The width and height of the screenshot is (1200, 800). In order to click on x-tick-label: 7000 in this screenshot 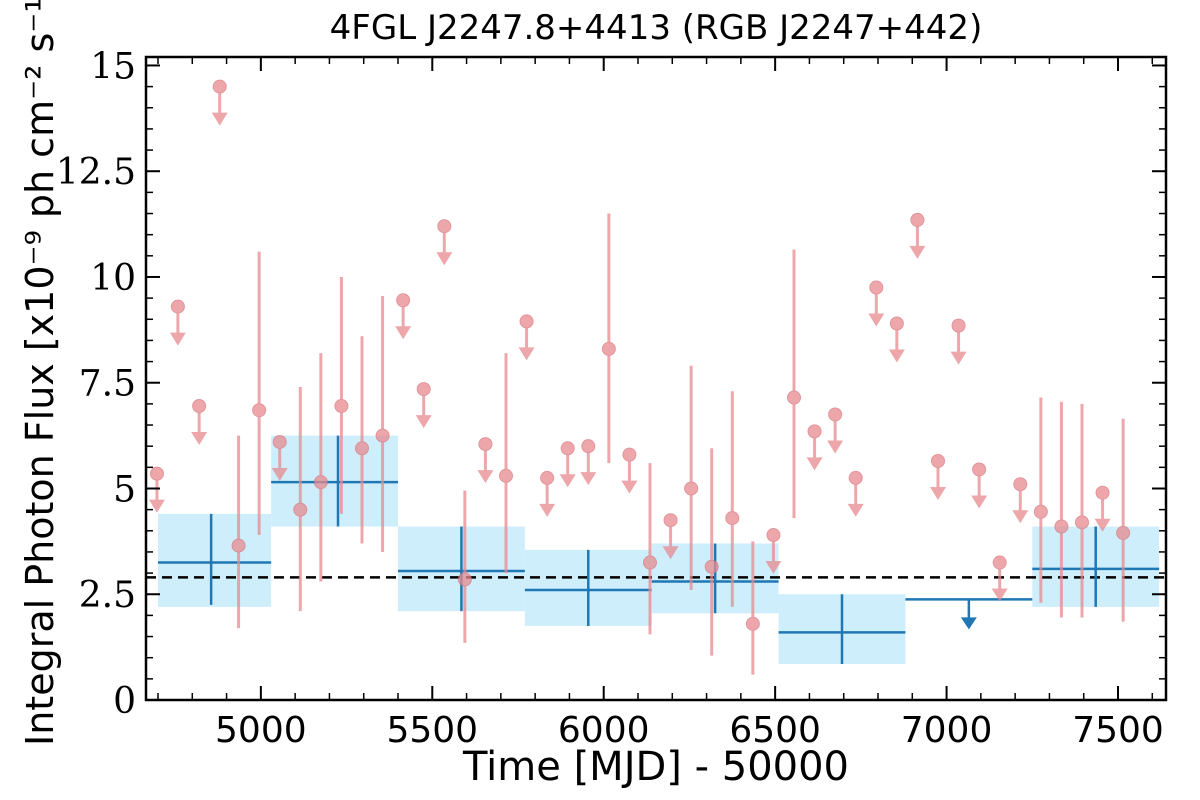, I will do `click(947, 730)`.